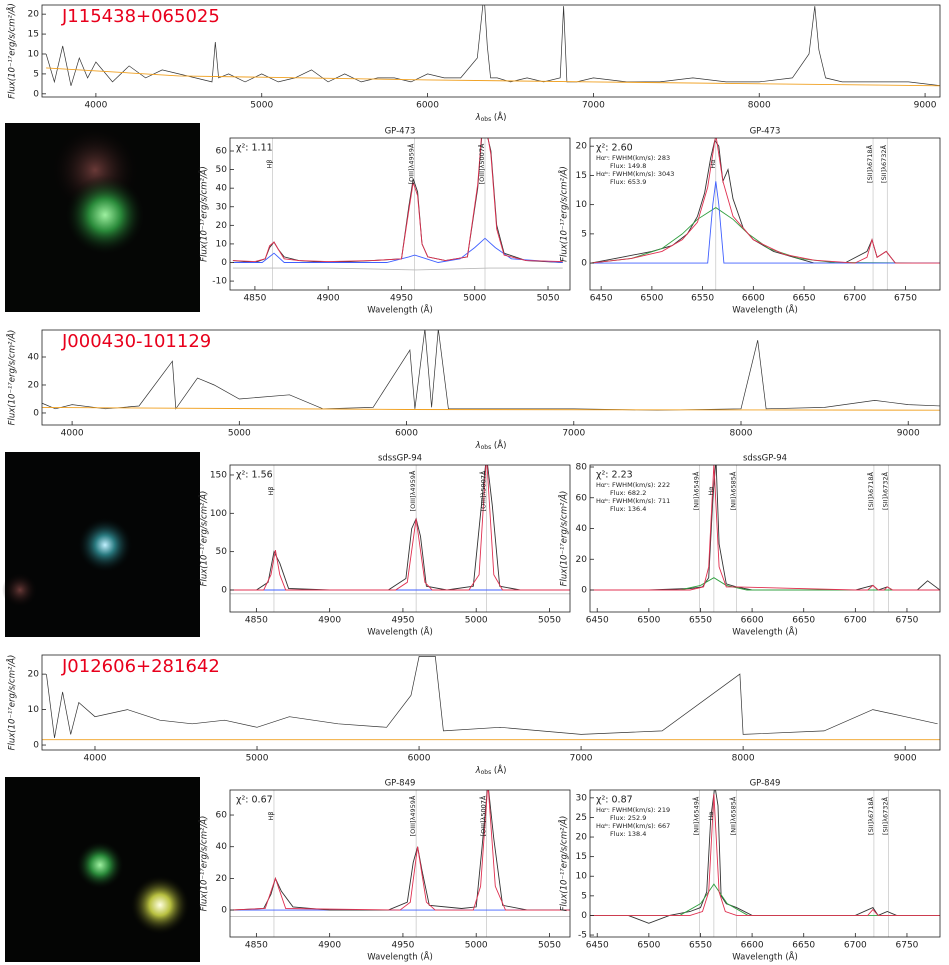 Image resolution: width=949 pixels, height=965 pixels. I want to click on object-name: J012606+281642, so click(140, 666).